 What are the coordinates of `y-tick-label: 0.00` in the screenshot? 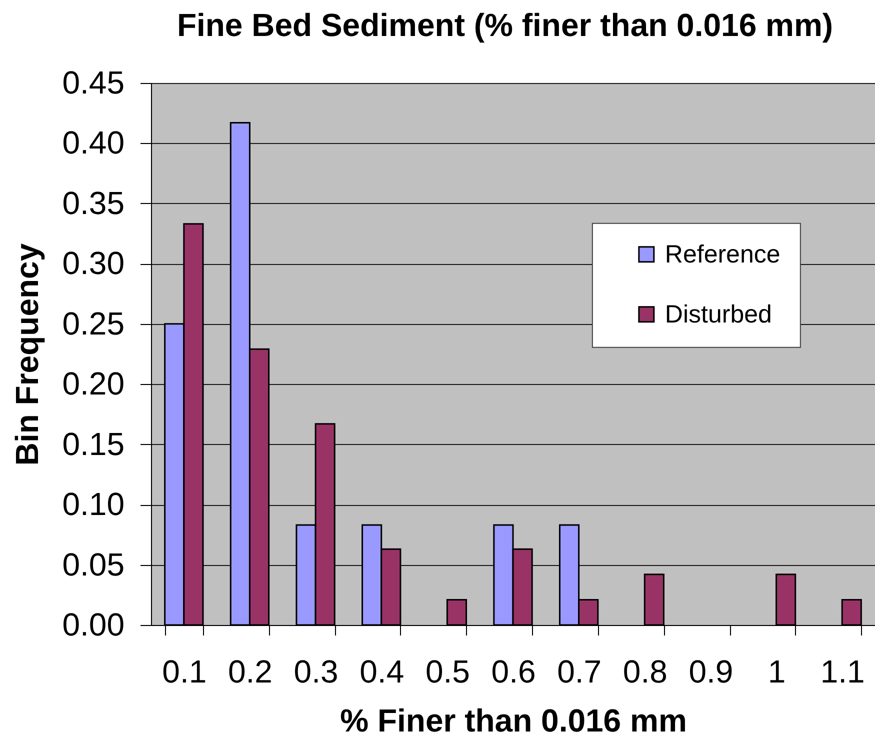 It's located at (93, 624).